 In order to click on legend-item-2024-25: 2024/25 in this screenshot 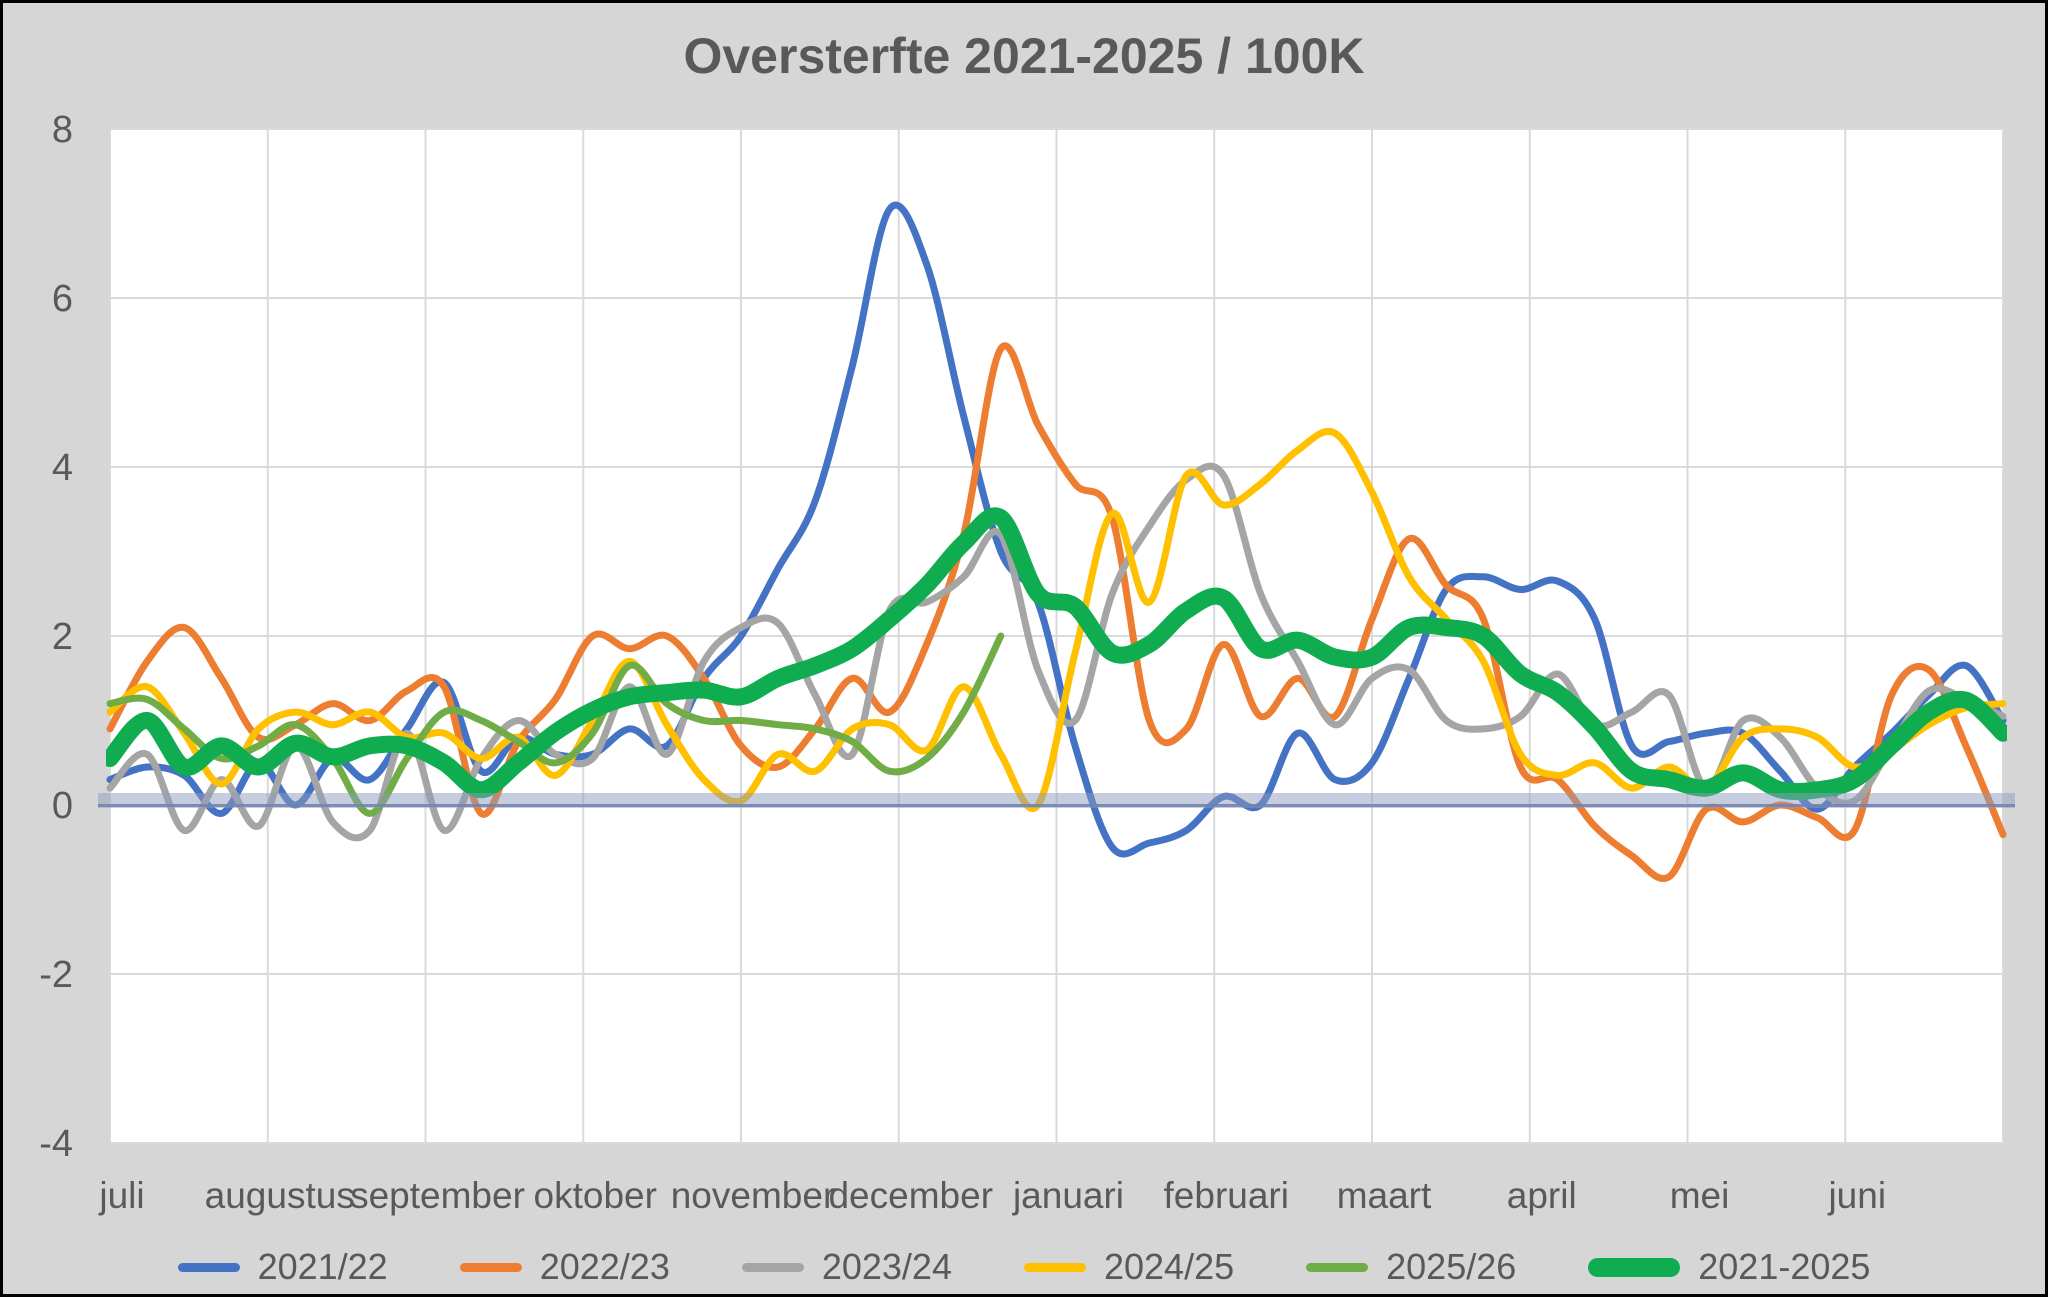, I will do `click(1129, 1267)`.